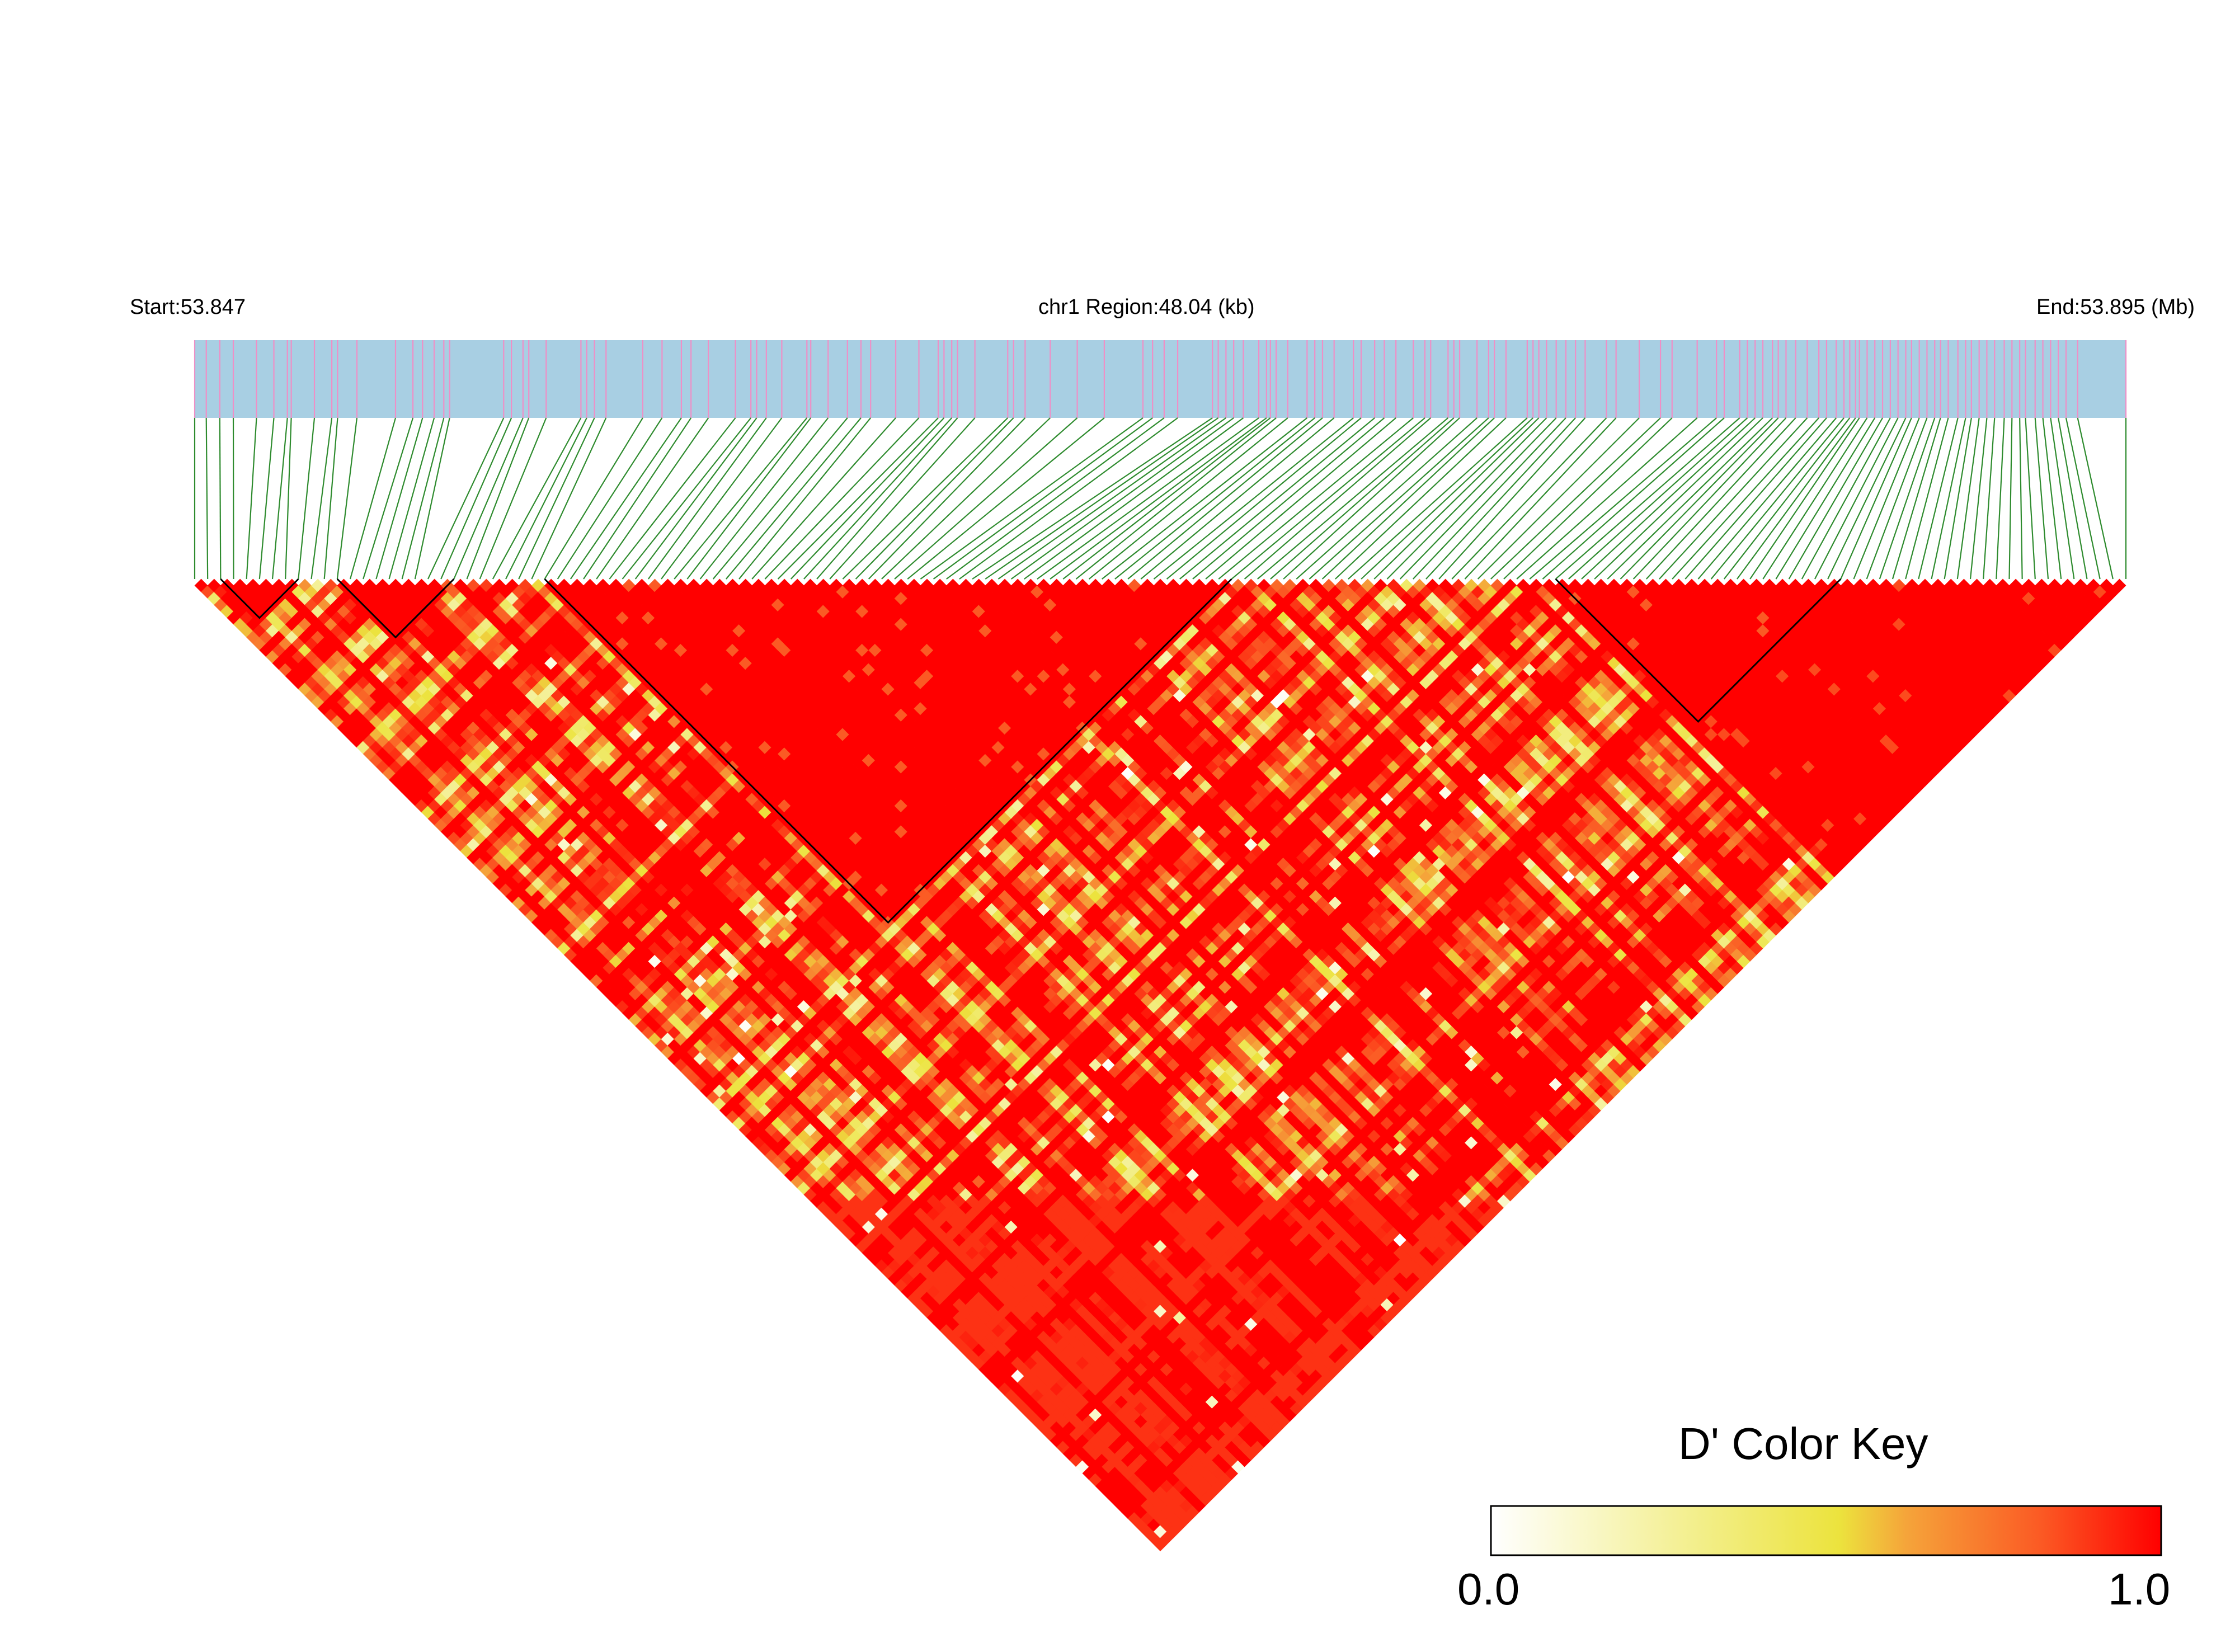  Describe the element at coordinates (1160, 379) in the screenshot. I see `snp-position-track` at that location.